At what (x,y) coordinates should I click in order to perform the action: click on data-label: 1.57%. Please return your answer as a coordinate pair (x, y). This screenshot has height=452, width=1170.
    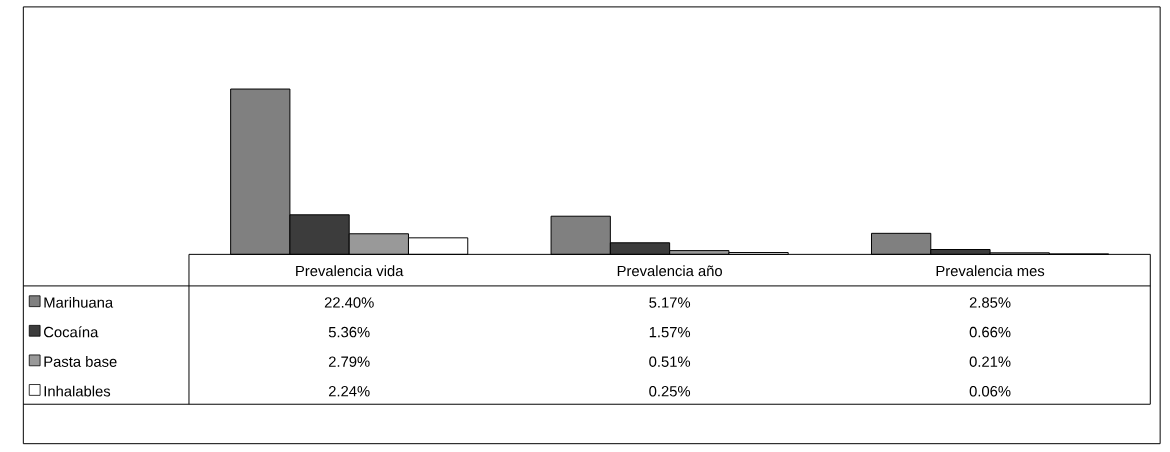
    Looking at the image, I should click on (670, 332).